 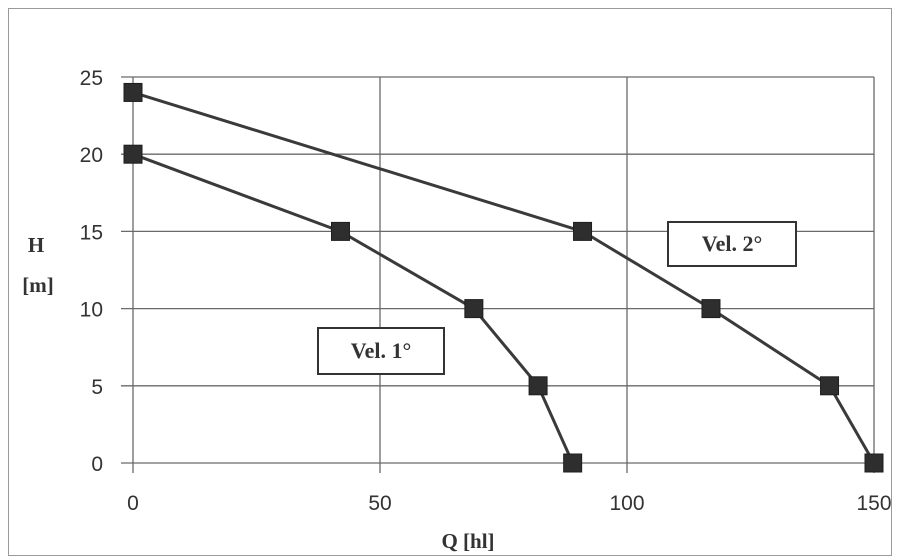 What do you see at coordinates (873, 503) in the screenshot?
I see `x-tick-label: 150` at bounding box center [873, 503].